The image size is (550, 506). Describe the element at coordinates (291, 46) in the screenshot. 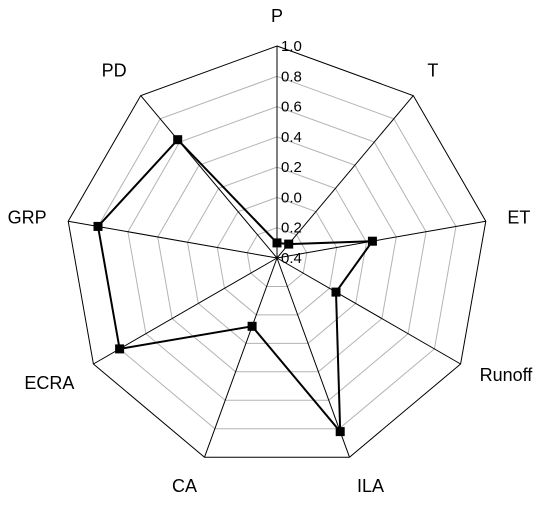

I see `tick-label: 1.0` at that location.